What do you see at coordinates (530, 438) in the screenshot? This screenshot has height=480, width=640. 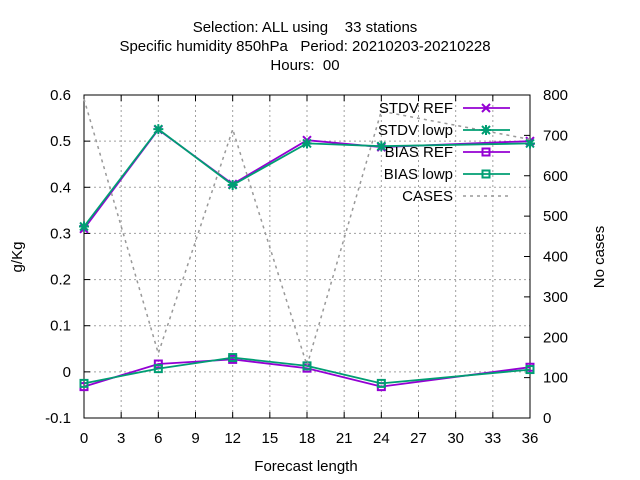 I see `x-tick-label: 36` at bounding box center [530, 438].